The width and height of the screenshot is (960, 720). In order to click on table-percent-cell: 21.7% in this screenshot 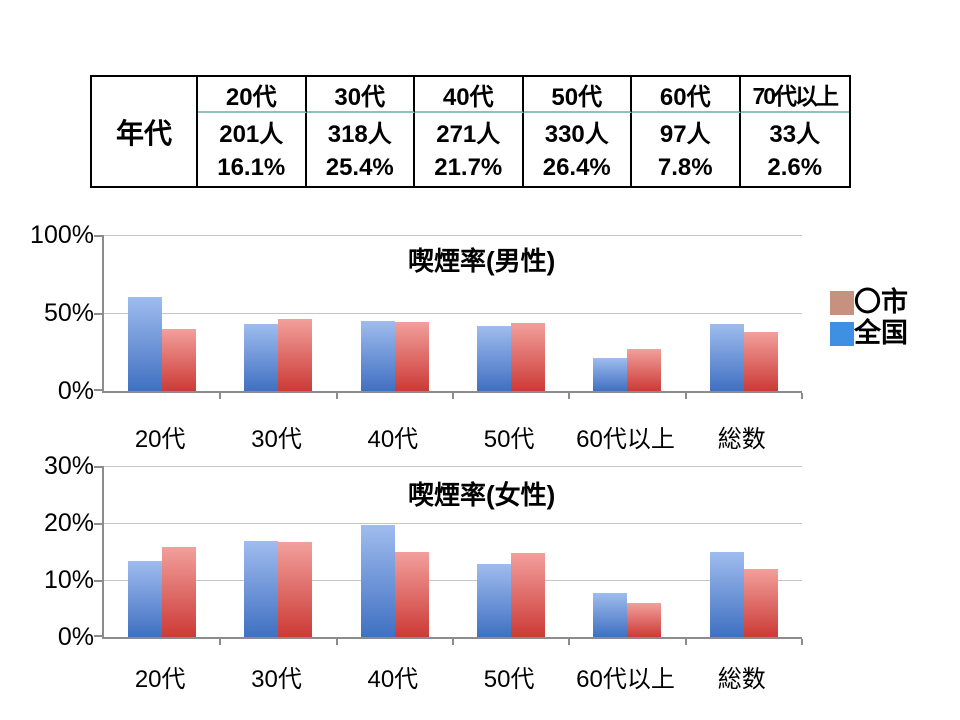, I will do `click(469, 168)`.